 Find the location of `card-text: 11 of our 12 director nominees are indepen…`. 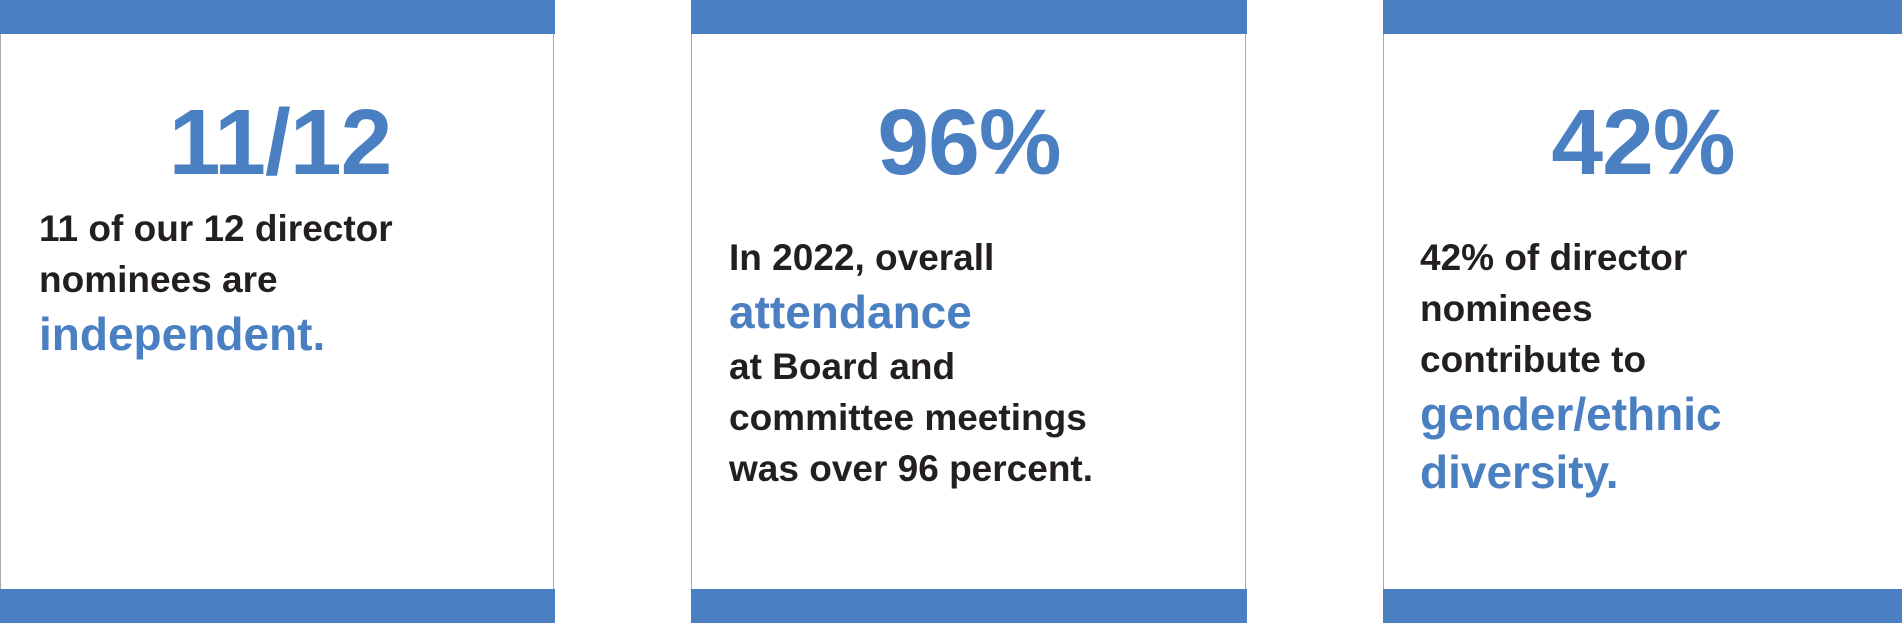

card-text: 11 of our 12 director nominees are indepen… is located at coordinates (216, 283).